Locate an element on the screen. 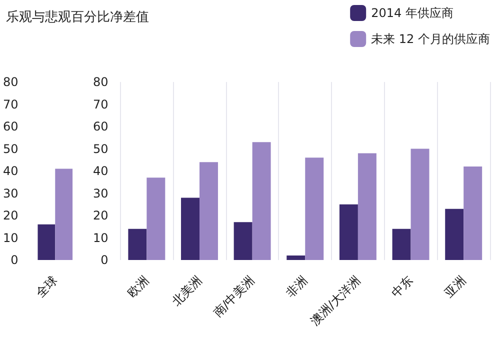 The image size is (500, 345). x-tick-label: 欧洲 is located at coordinates (138, 286).